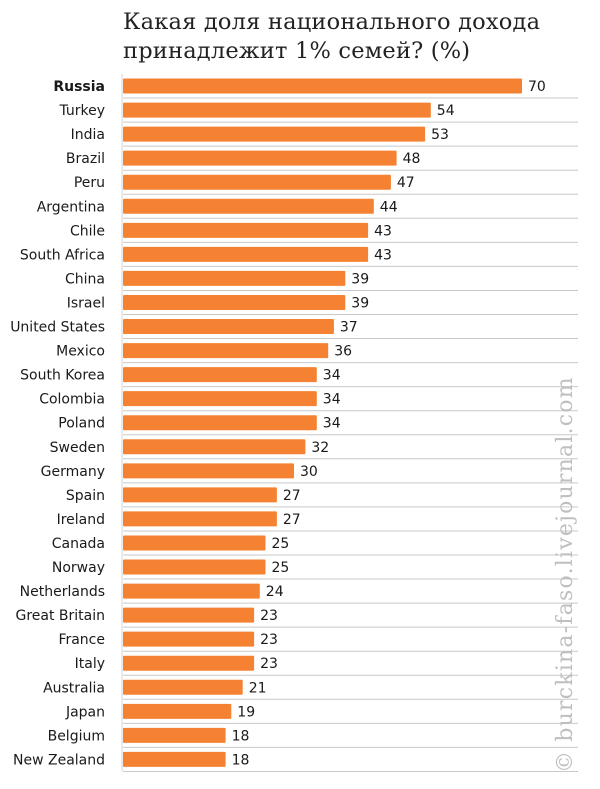 This screenshot has width=600, height=789. I want to click on category-label: India, so click(88, 135).